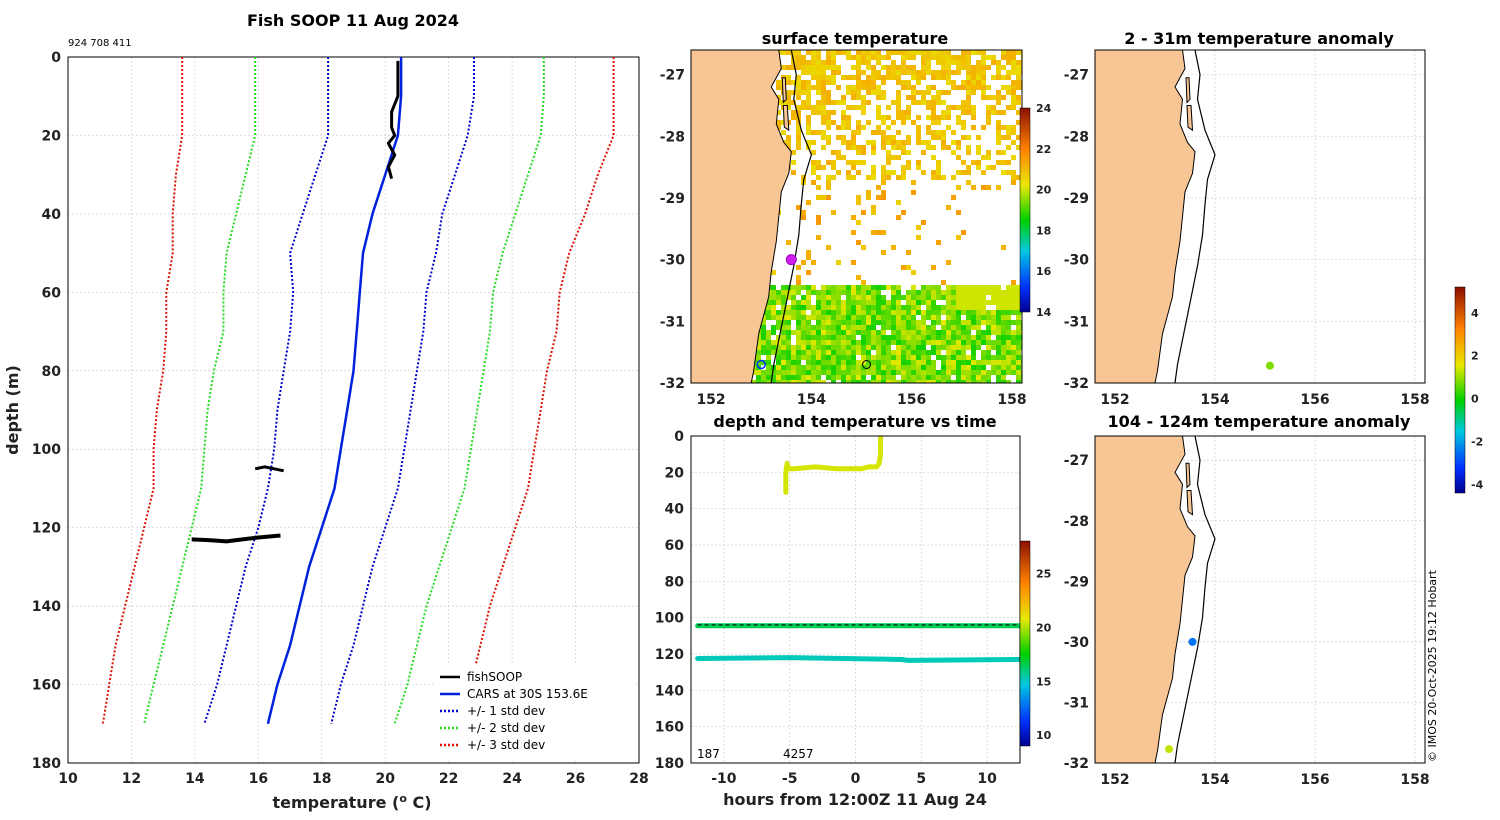 The width and height of the screenshot is (1500, 820). What do you see at coordinates (1145, 216) in the screenshot?
I see `land-mass` at bounding box center [1145, 216].